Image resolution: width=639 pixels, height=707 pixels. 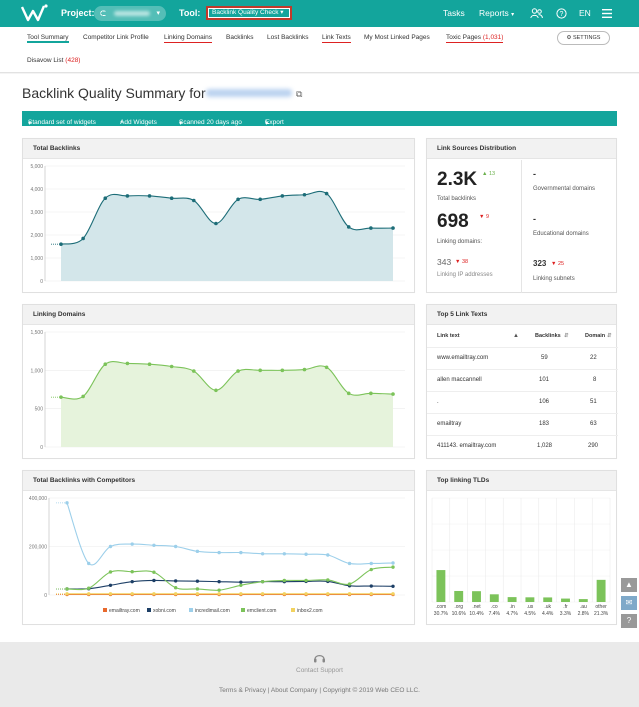 What do you see at coordinates (584, 614) in the screenshot?
I see `tld-percent-label: 2.8%` at bounding box center [584, 614].